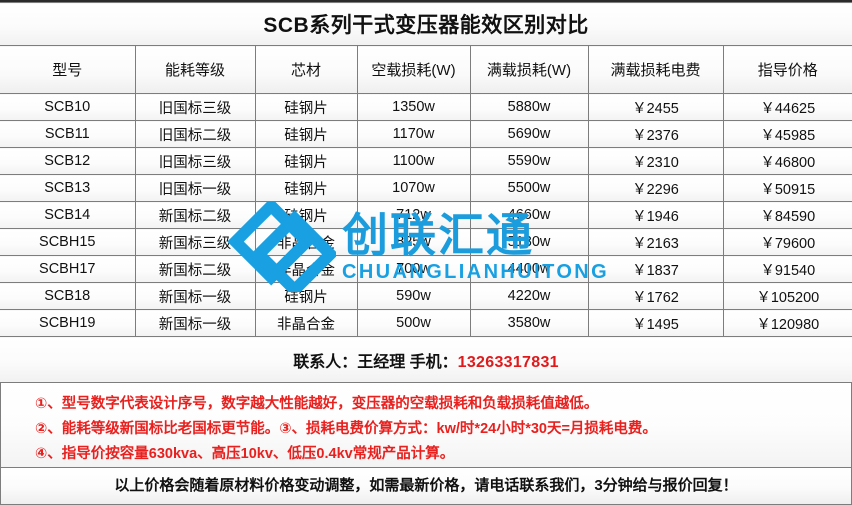 Image resolution: width=852 pixels, height=505 pixels. What do you see at coordinates (655, 134) in the screenshot?
I see `cell-electricity-cost: ￥2376` at bounding box center [655, 134].